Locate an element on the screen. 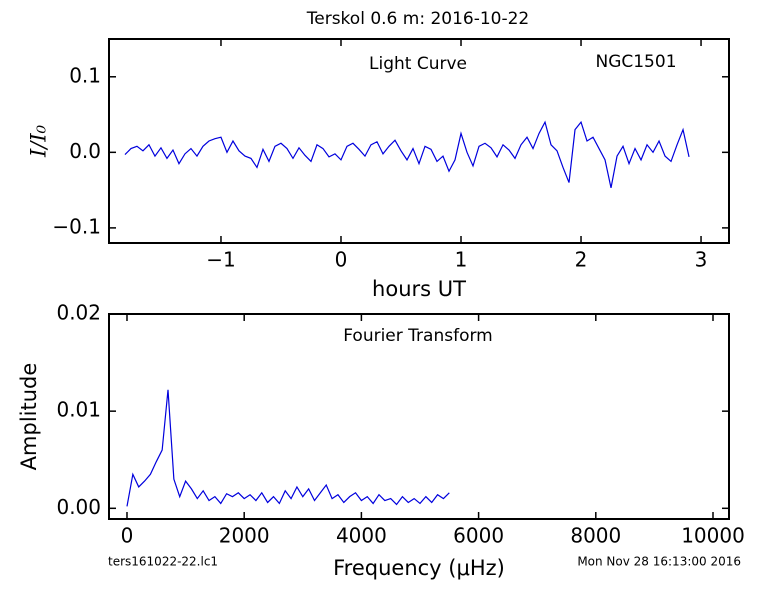 This screenshot has height=593, width=758. footer-left: ters161022-22.lc1 is located at coordinates (163, 562).